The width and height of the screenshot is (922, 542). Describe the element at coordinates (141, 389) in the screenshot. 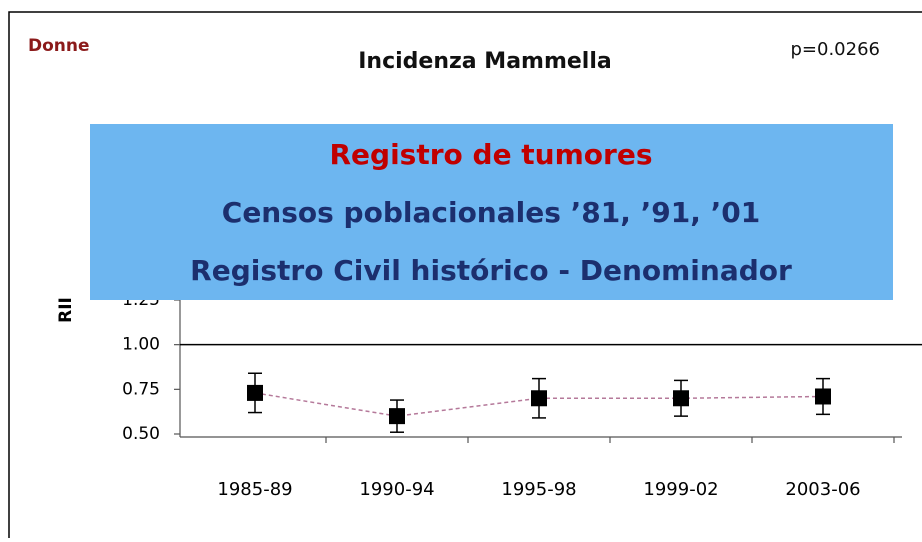

I see `y-tick-label: 0.75` at that location.